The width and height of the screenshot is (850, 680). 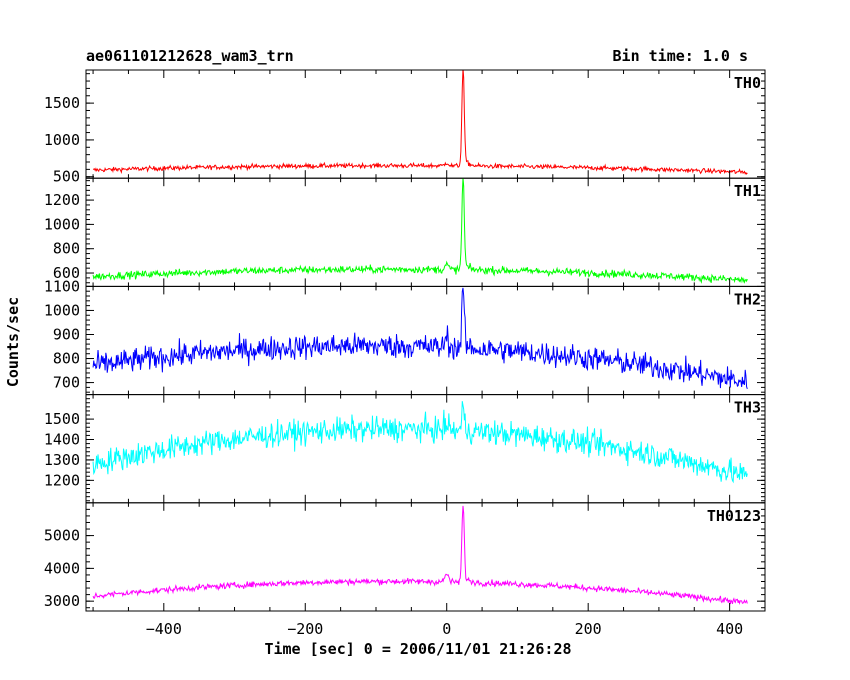 What do you see at coordinates (420, 442) in the screenshot?
I see `series-line-th3` at bounding box center [420, 442].